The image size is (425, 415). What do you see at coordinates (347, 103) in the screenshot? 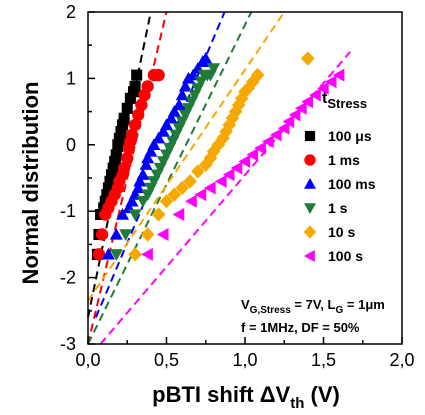
I see `legend-title-sub: Stress` at bounding box center [347, 103].